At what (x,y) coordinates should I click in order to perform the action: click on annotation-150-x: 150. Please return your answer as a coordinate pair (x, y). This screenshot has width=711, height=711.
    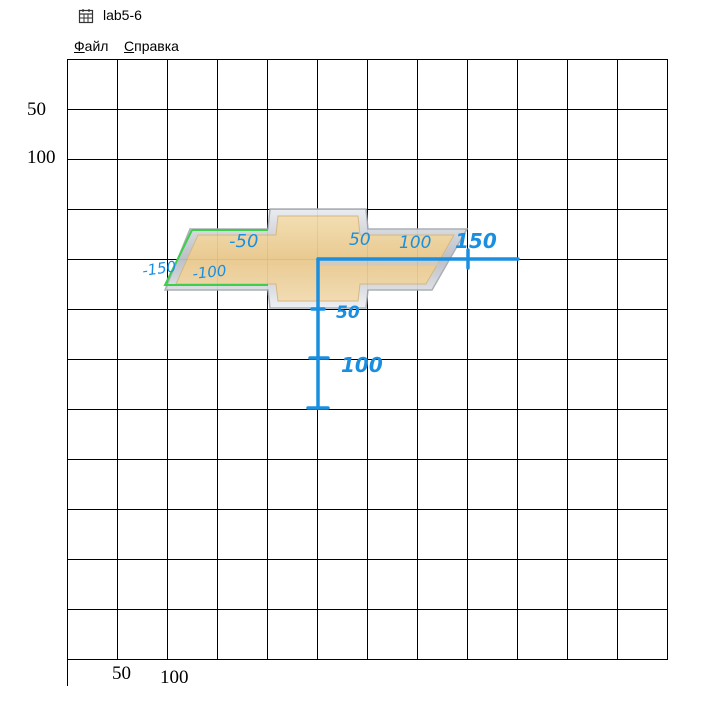
    Looking at the image, I should click on (476, 241).